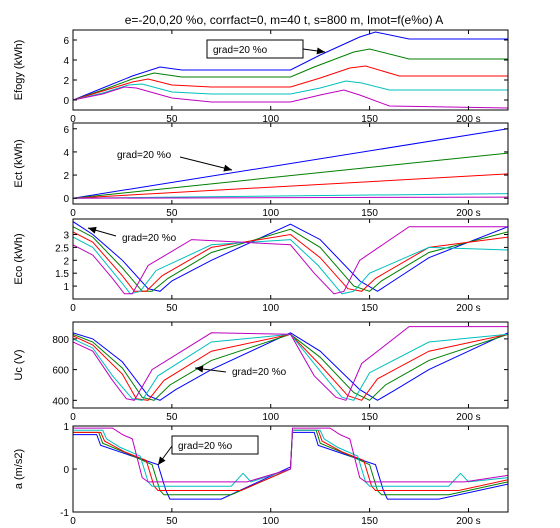 The height and width of the screenshot is (528, 560). I want to click on annotation-box, so click(215, 445).